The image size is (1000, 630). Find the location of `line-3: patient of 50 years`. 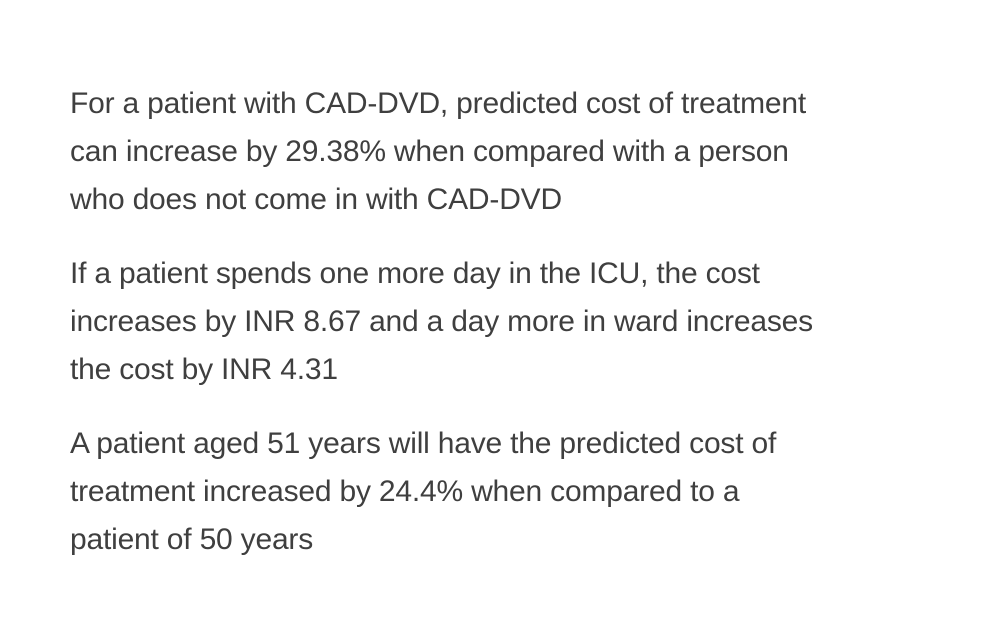

line-3: patient of 50 years is located at coordinates (192, 539).